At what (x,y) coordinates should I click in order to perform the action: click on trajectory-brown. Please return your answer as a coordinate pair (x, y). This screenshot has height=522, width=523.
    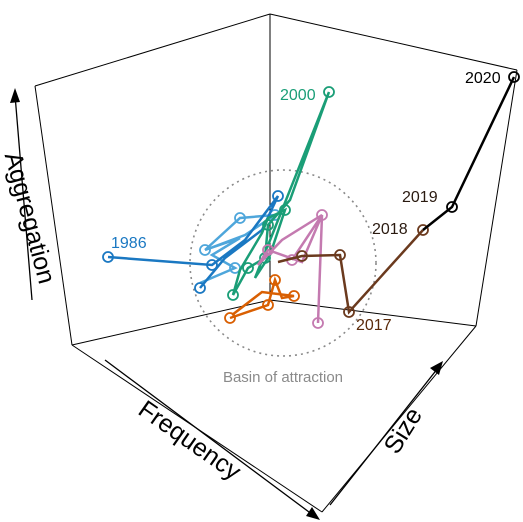
    Looking at the image, I should click on (353, 271).